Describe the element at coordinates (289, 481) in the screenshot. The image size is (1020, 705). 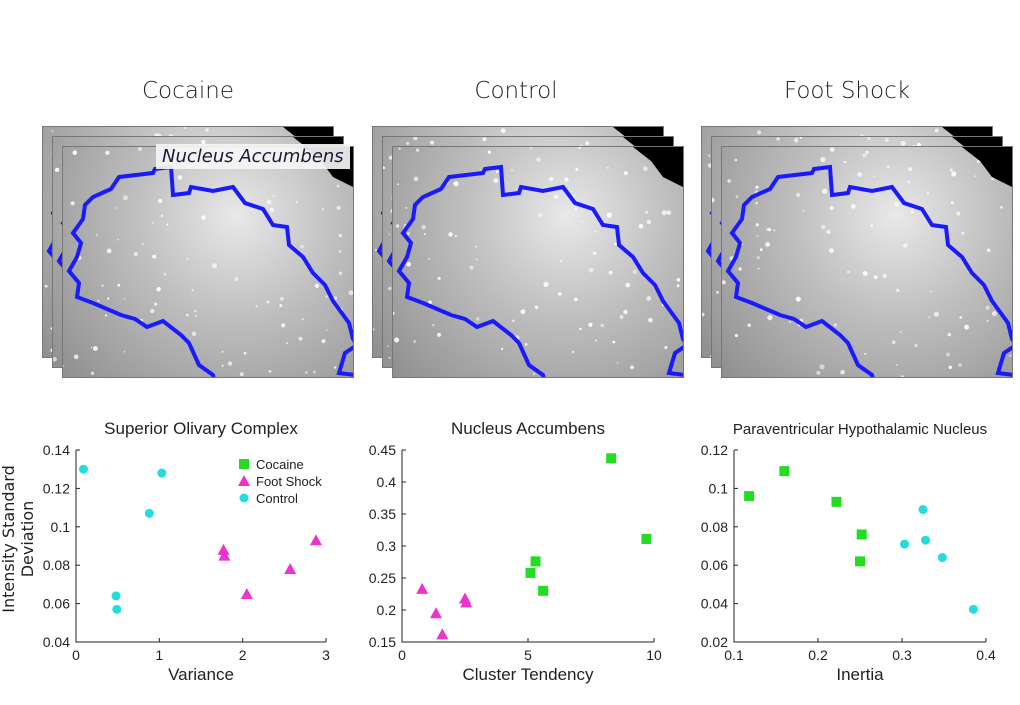
I see `legend-label: Foot Shock` at that location.